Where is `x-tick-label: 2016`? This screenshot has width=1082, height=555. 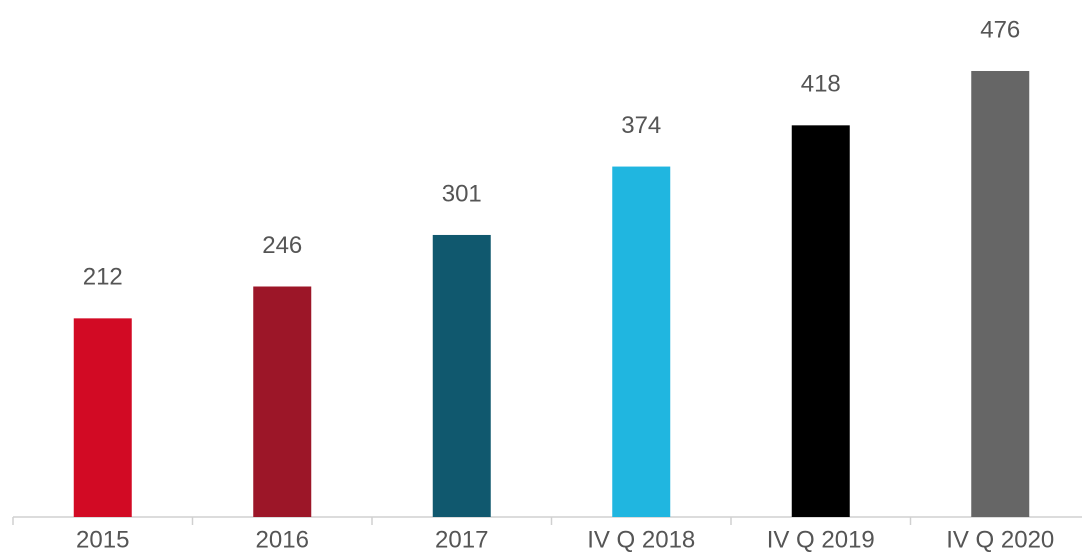 x-tick-label: 2016 is located at coordinates (282, 539).